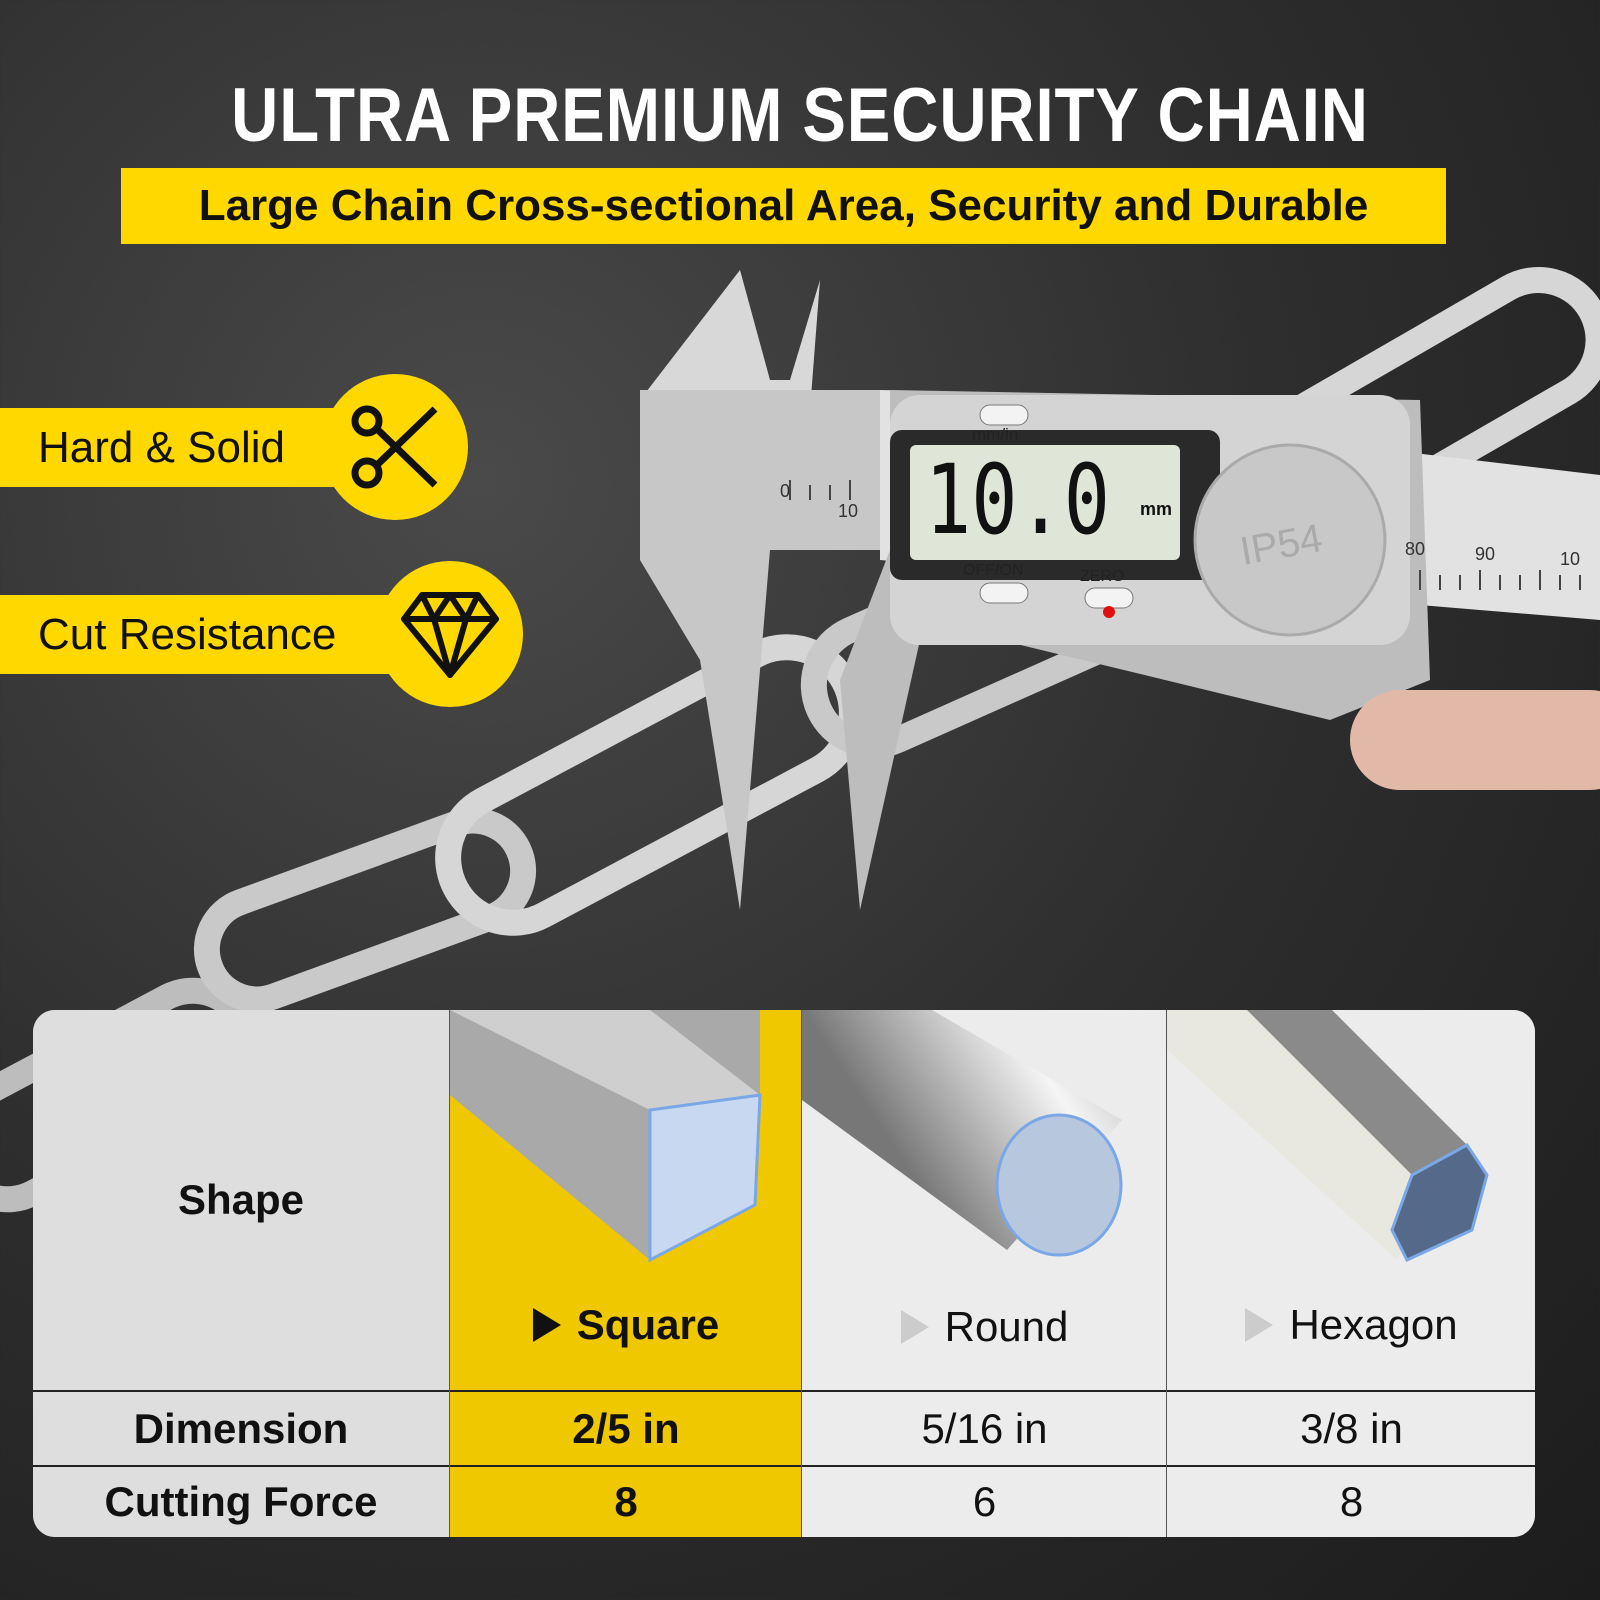 The width and height of the screenshot is (1600, 1600). What do you see at coordinates (626, 1501) in the screenshot?
I see `cutting-force-square: 8` at bounding box center [626, 1501].